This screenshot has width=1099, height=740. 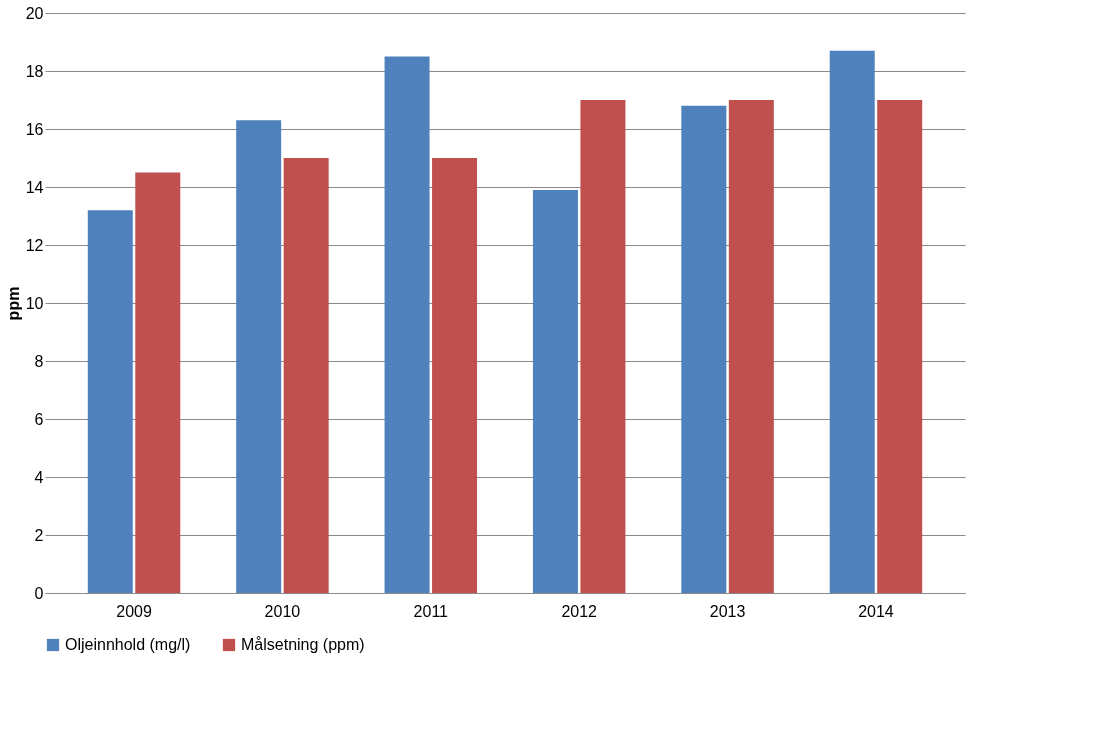 I want to click on x-tick-label: 2013, so click(x=727, y=611).